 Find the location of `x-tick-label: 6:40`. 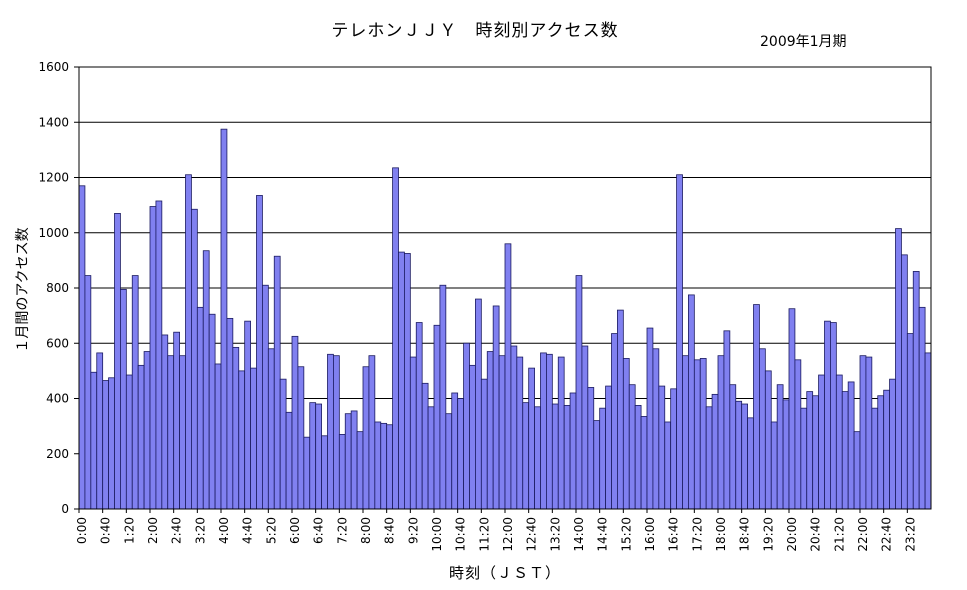

x-tick-label: 6:40 is located at coordinates (319, 530).